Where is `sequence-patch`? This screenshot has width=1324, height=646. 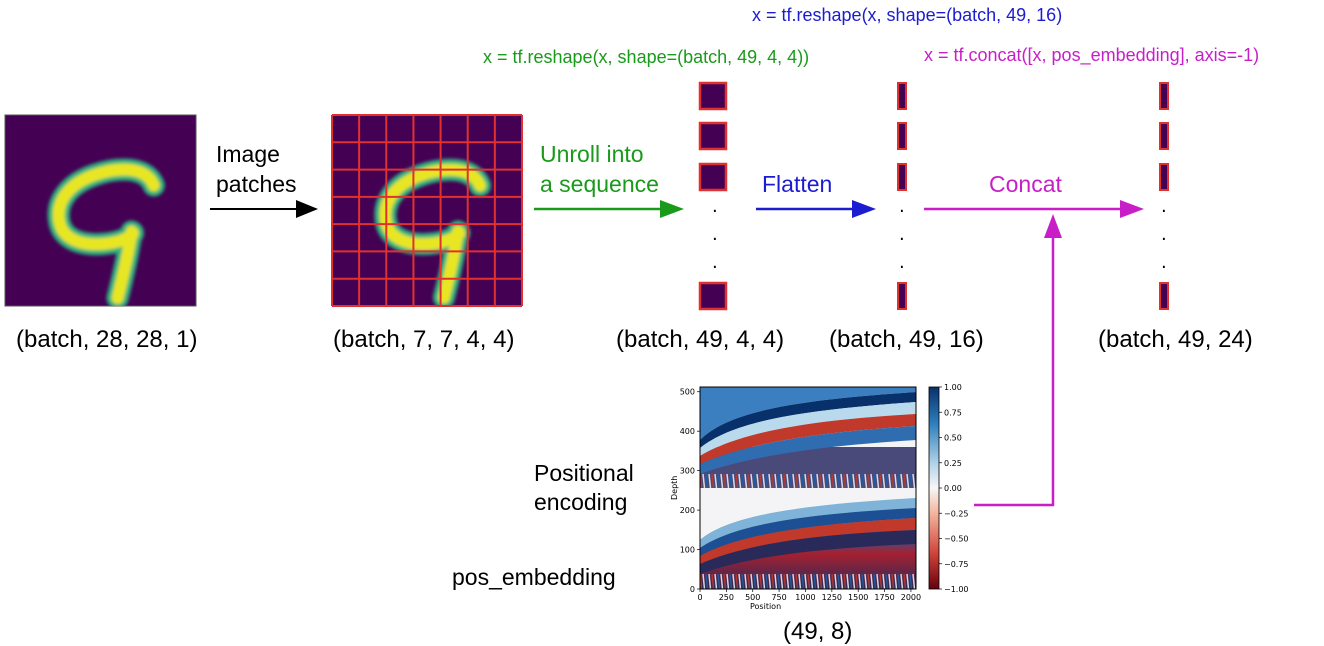
sequence-patch is located at coordinates (713, 136).